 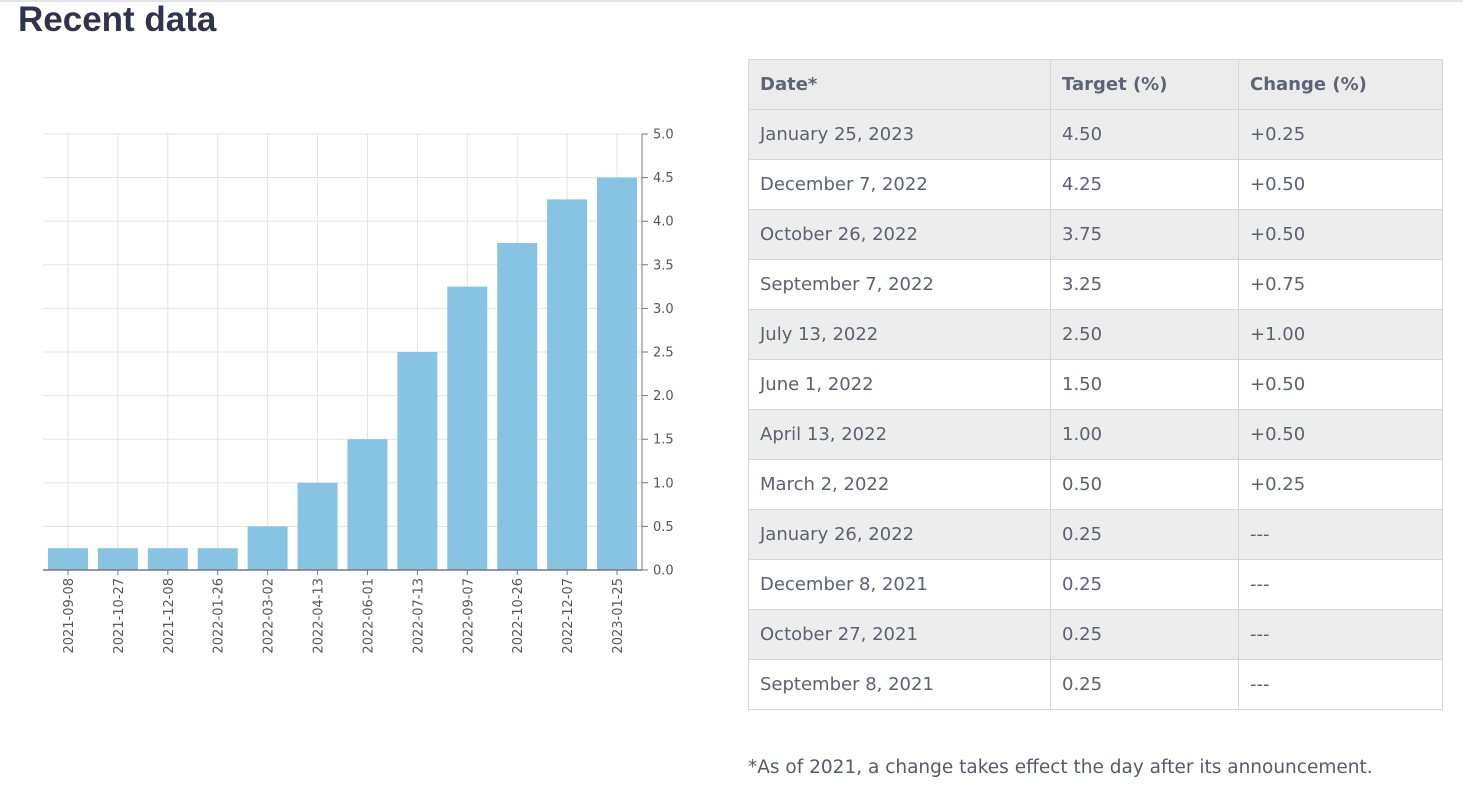 I want to click on x-tick-label: 2022-09-07, so click(x=468, y=616).